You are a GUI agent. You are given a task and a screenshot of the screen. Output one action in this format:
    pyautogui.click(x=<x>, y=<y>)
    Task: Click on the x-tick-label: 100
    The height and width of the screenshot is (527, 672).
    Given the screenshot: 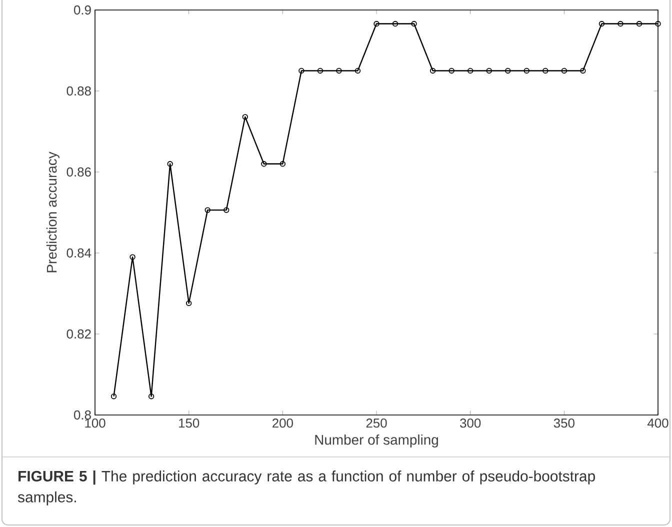 What is the action you would take?
    pyautogui.click(x=95, y=423)
    